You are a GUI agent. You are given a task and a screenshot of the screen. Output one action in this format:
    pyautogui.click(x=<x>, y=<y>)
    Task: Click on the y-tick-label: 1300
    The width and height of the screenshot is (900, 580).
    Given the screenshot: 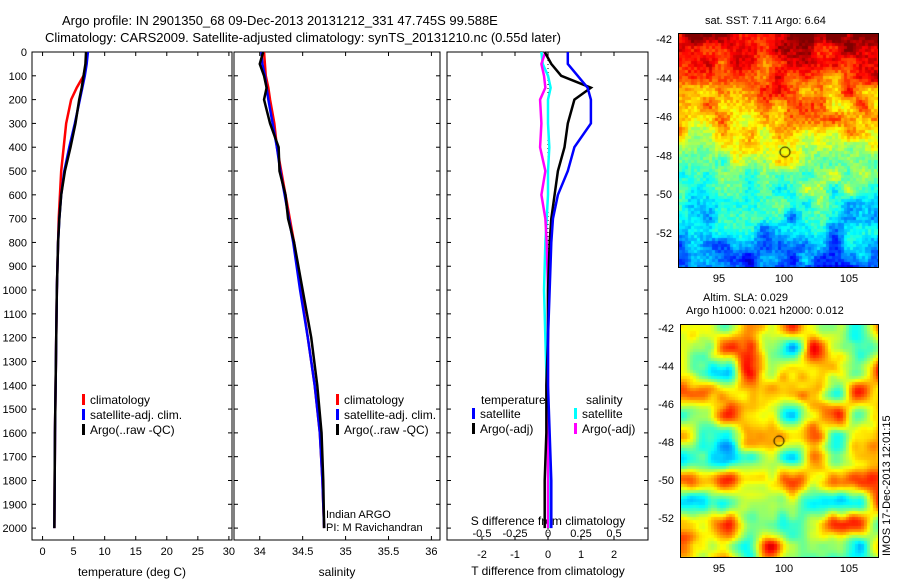 What is the action you would take?
    pyautogui.click(x=15, y=362)
    